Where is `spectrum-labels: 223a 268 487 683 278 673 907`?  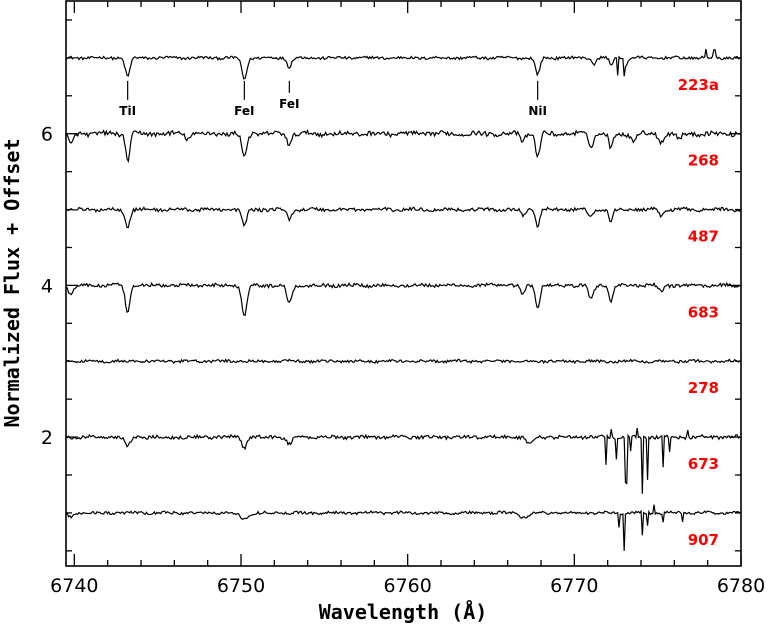 spectrum-labels: 223a 268 487 683 278 673 907 is located at coordinates (698, 312).